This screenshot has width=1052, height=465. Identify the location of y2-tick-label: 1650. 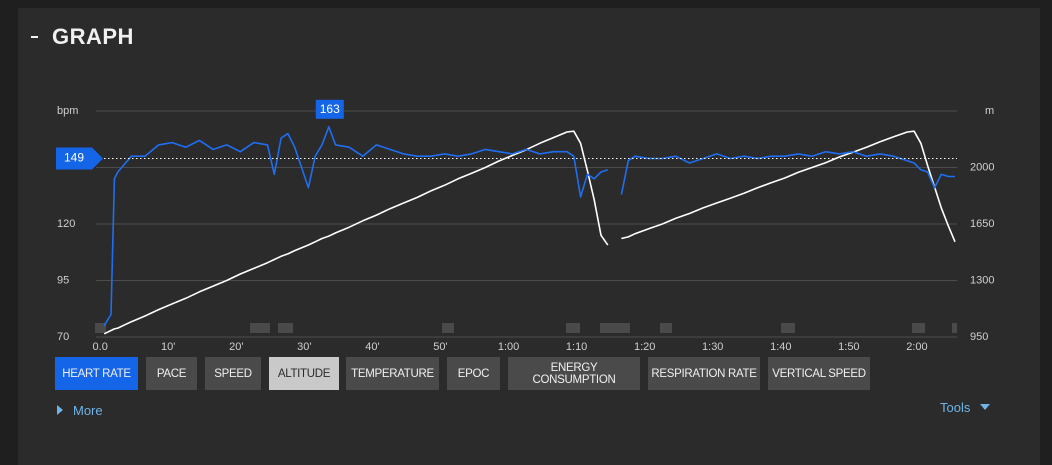
(982, 224).